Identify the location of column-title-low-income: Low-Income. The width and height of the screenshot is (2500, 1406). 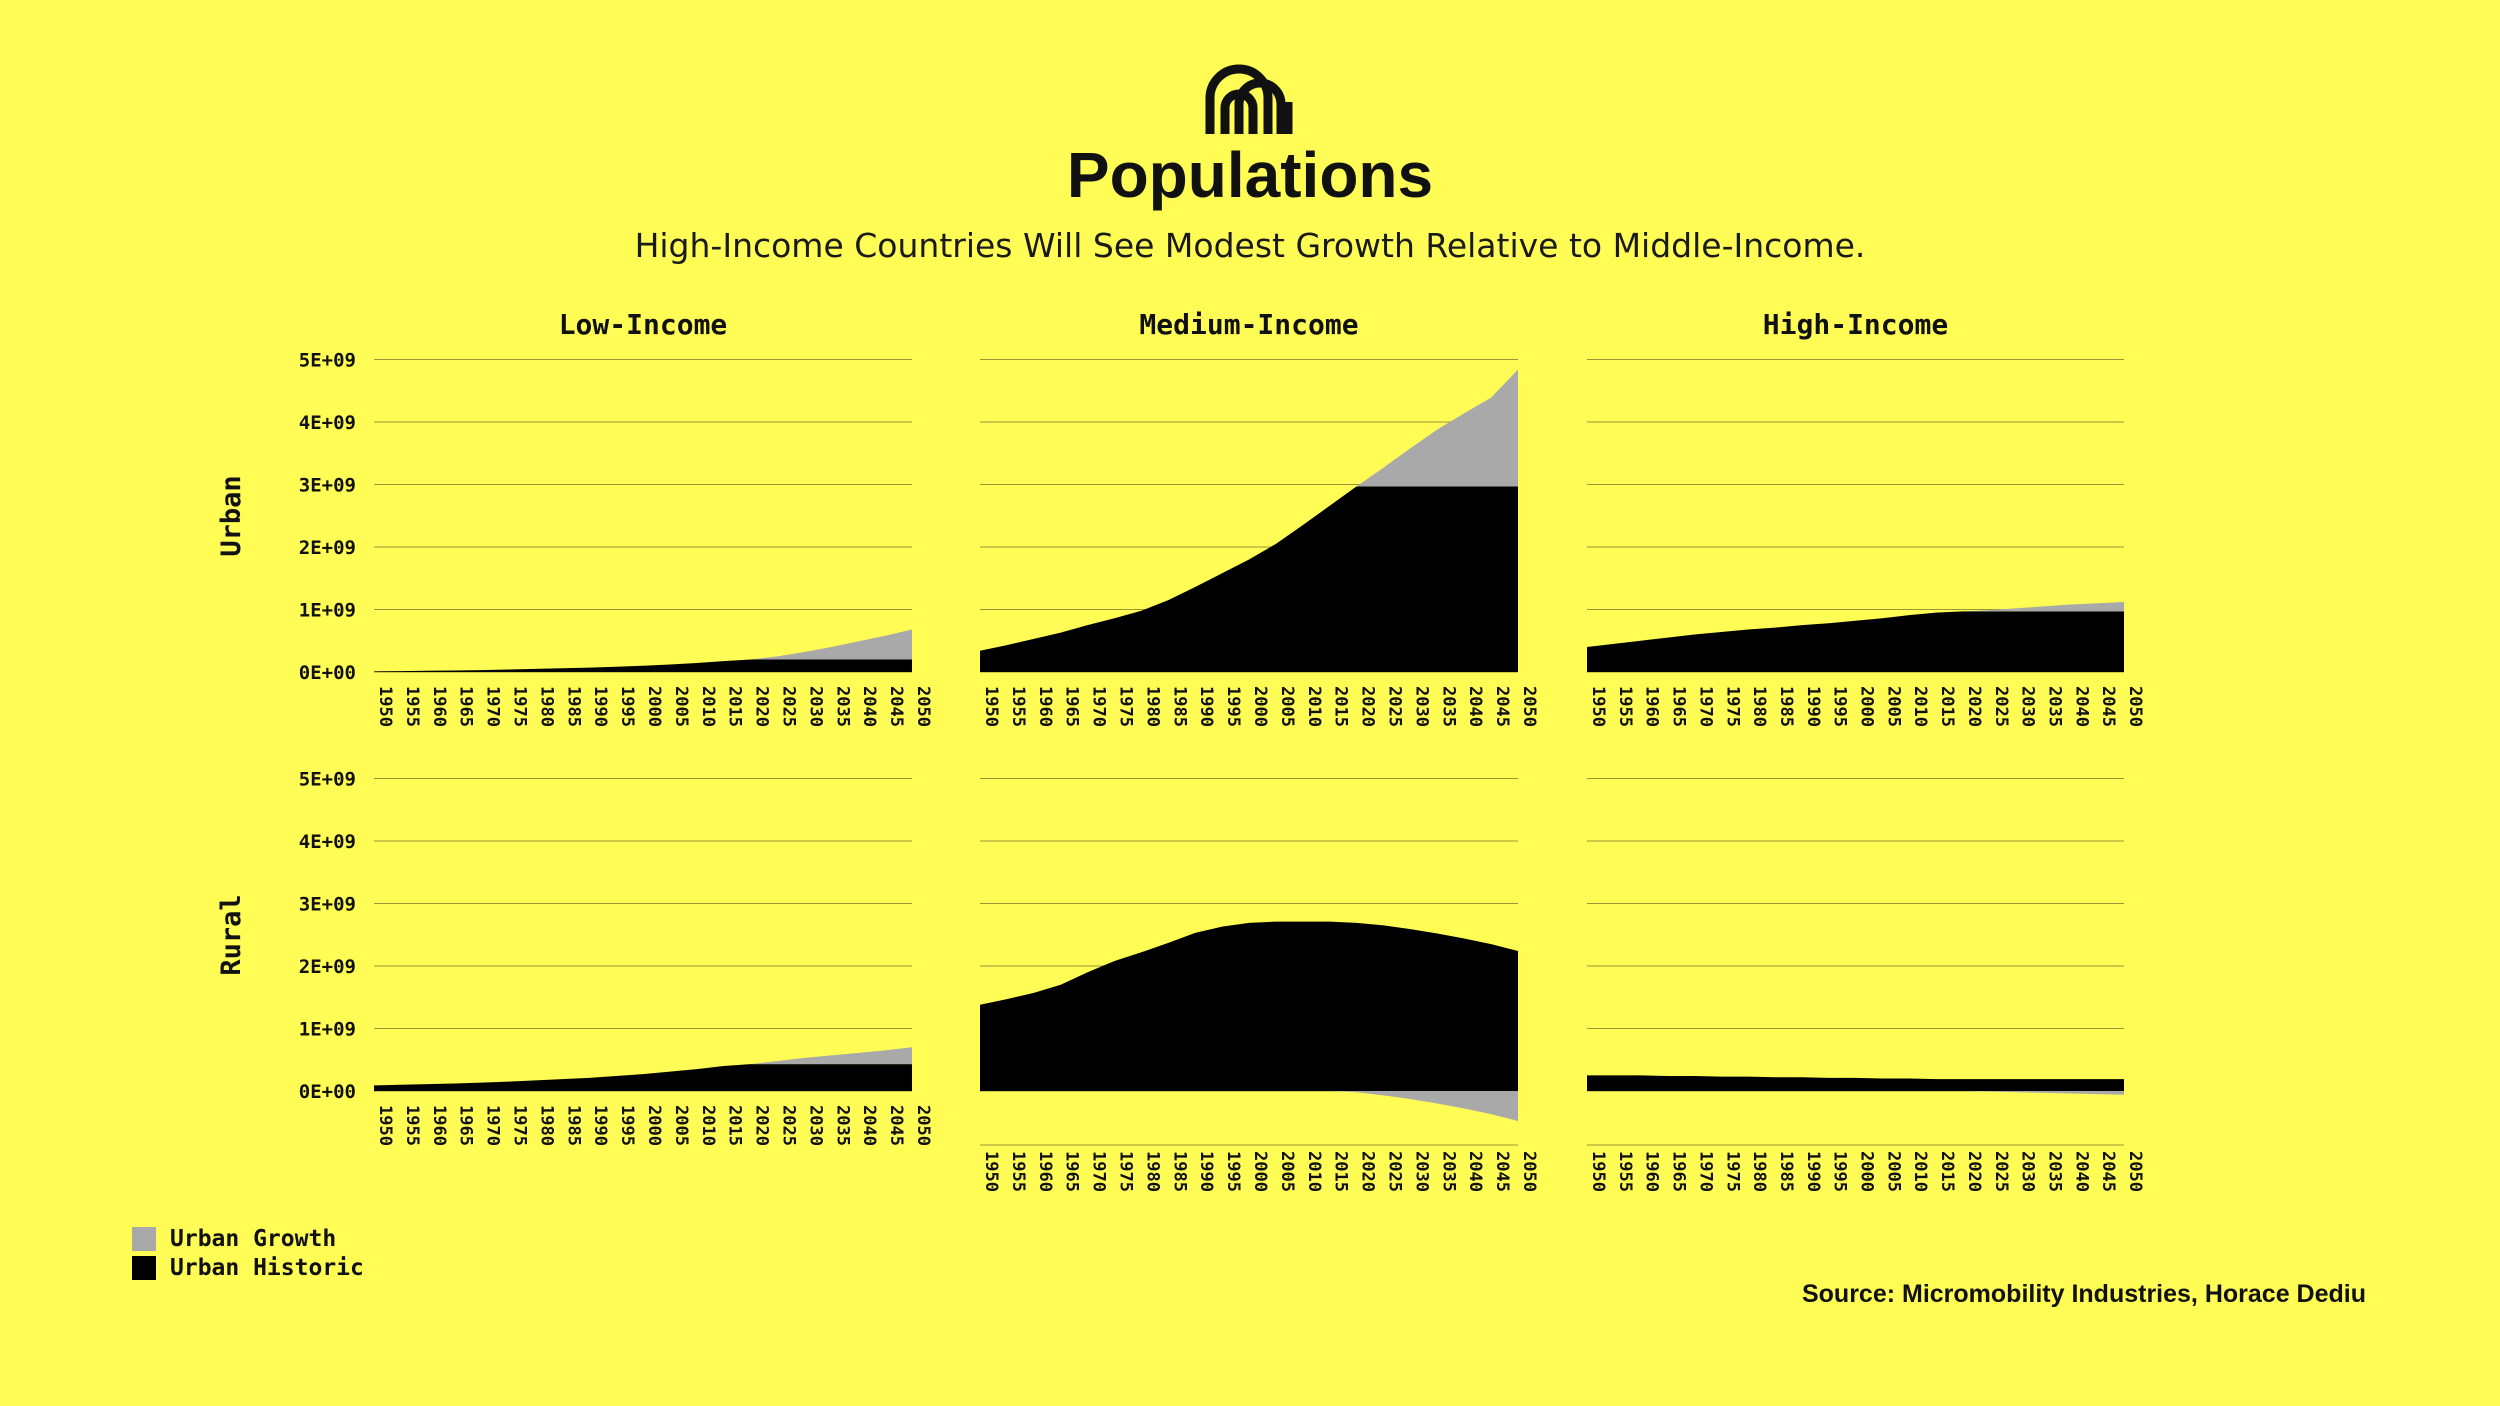
(643, 324).